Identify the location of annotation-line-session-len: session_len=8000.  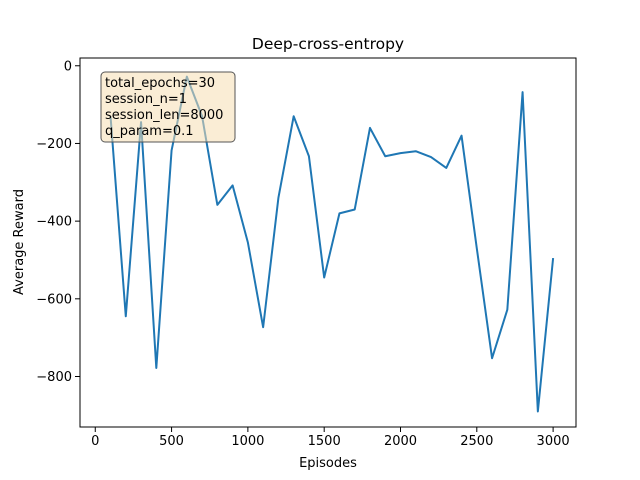
(164, 115).